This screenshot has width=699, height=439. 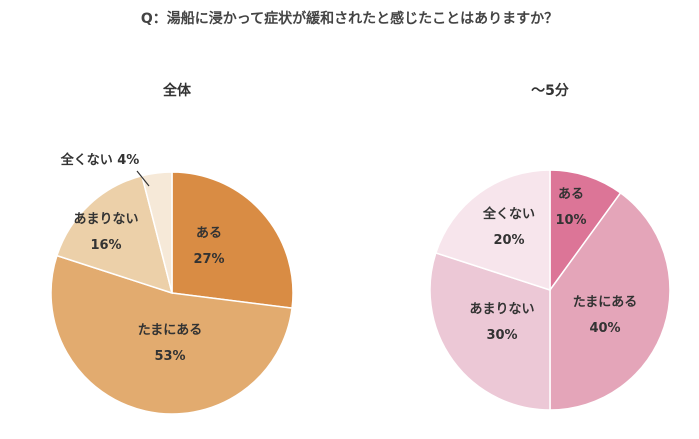 I want to click on slice-label-overall-amari-nai: あまりない, so click(x=105, y=219).